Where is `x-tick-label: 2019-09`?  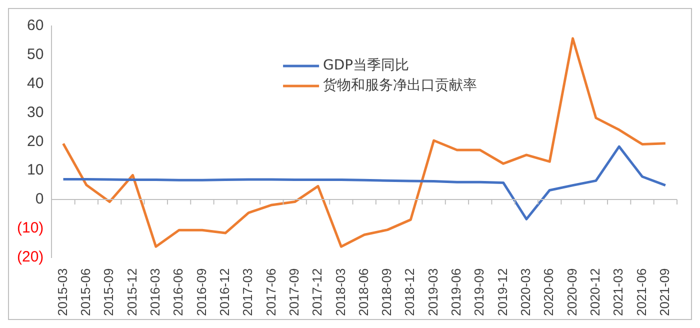
x-tick-label: 2019-09 is located at coordinates (479, 292).